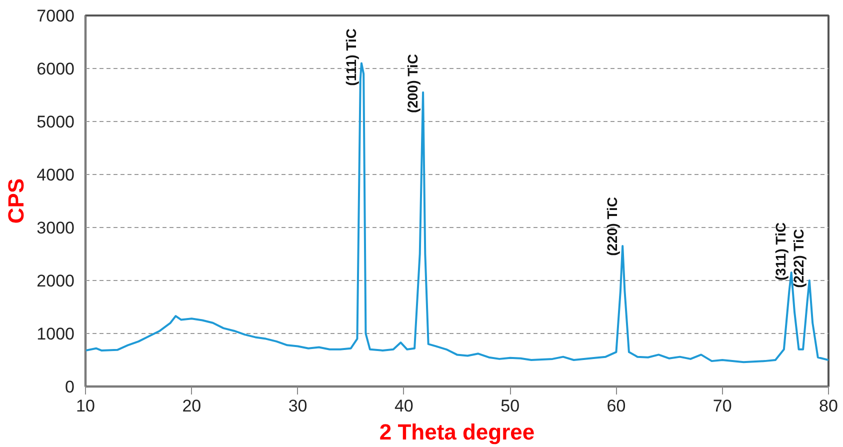 The width and height of the screenshot is (843, 447). I want to click on x-tick-label: 10, so click(85, 406).